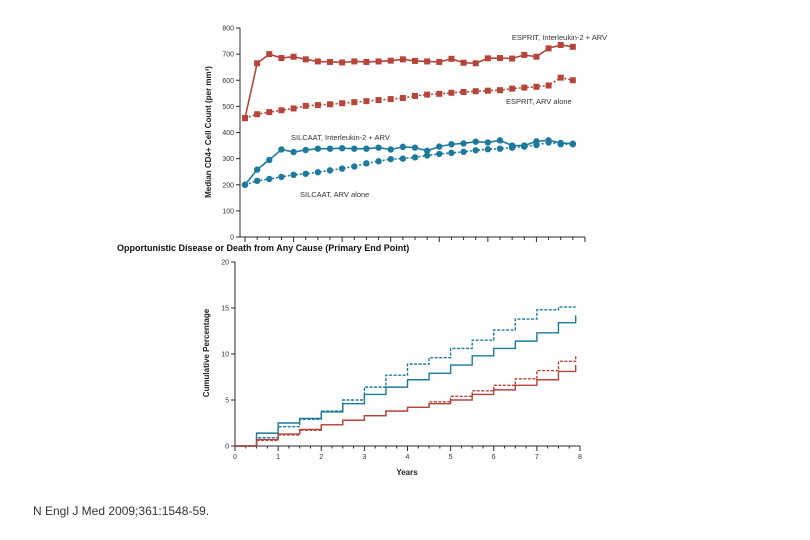 Image resolution: width=810 pixels, height=540 pixels. Describe the element at coordinates (228, 107) in the screenshot. I see `cd4-y-tick-label: 500` at that location.